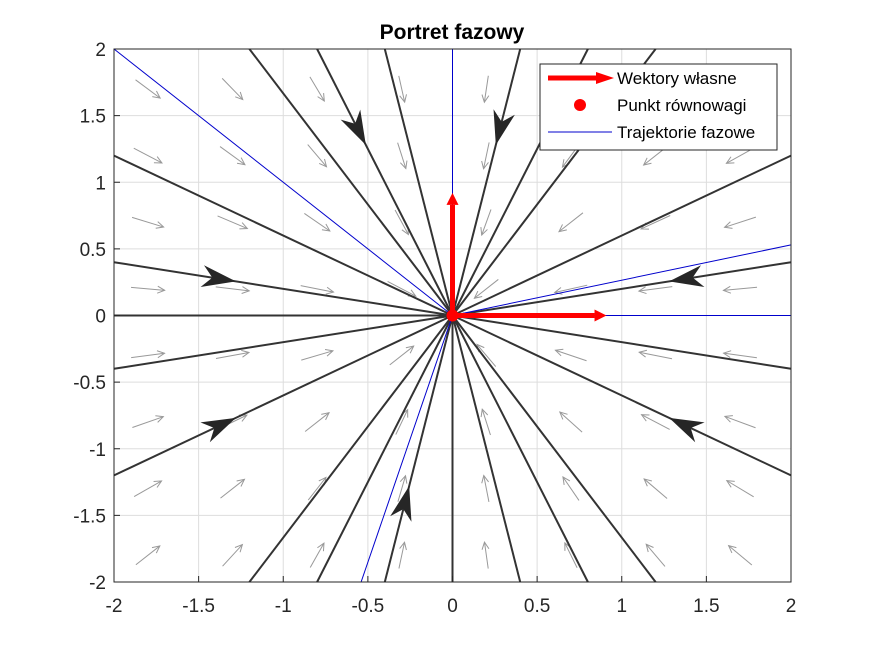 Image resolution: width=875 pixels, height=656 pixels. Describe the element at coordinates (452, 32) in the screenshot. I see `chart-title: Portret fazowy` at that location.